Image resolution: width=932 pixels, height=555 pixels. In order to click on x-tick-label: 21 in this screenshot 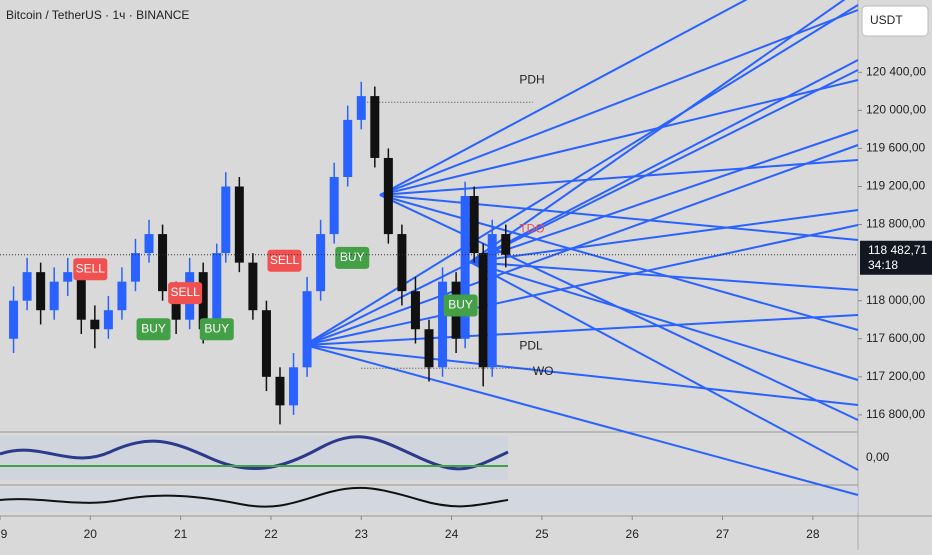, I will do `click(181, 534)`.